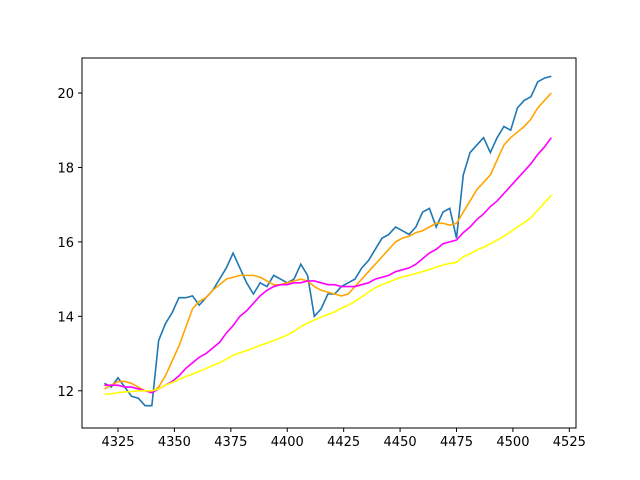 This screenshot has width=640, height=480. I want to click on x-tick-label: 4375, so click(230, 442).